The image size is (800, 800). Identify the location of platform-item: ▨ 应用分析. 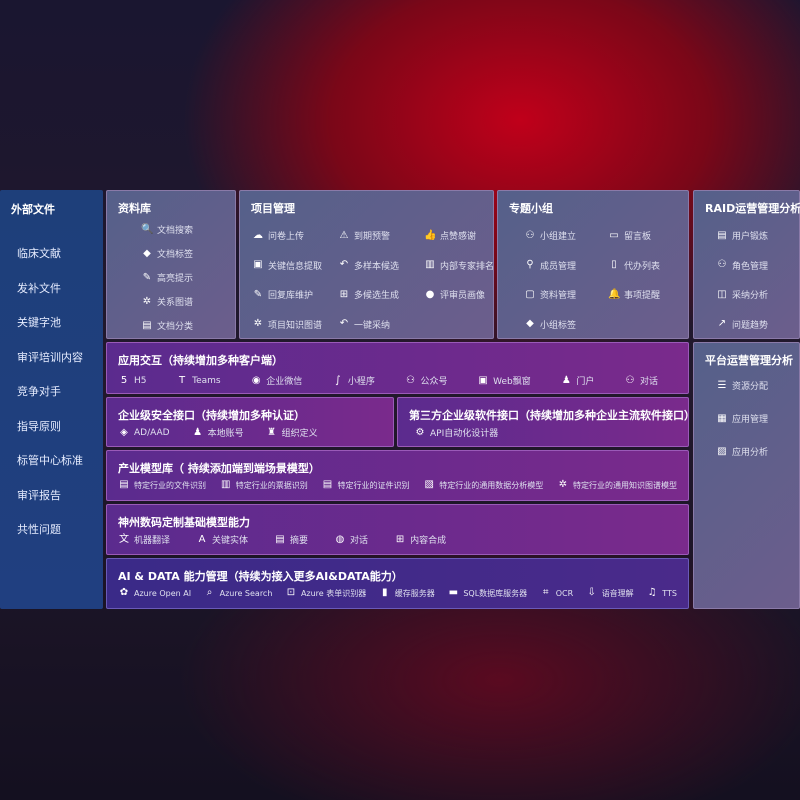
(742, 452).